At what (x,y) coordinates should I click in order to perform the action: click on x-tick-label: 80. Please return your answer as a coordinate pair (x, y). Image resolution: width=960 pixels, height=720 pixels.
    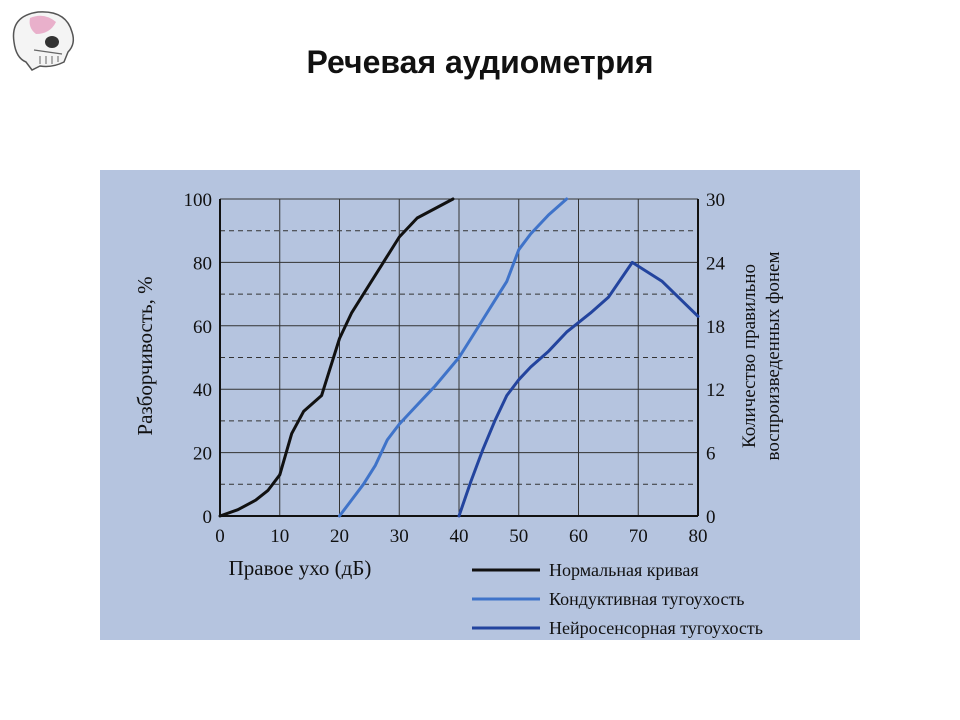
    Looking at the image, I should click on (698, 536).